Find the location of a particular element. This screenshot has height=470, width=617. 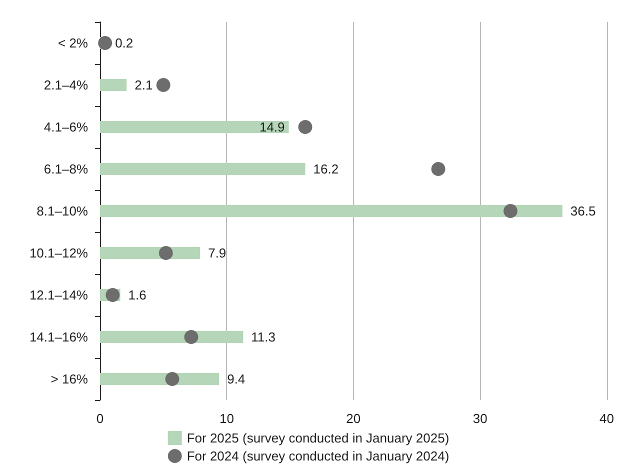

y-tick-label: 14.1–16% is located at coordinates (58, 337).